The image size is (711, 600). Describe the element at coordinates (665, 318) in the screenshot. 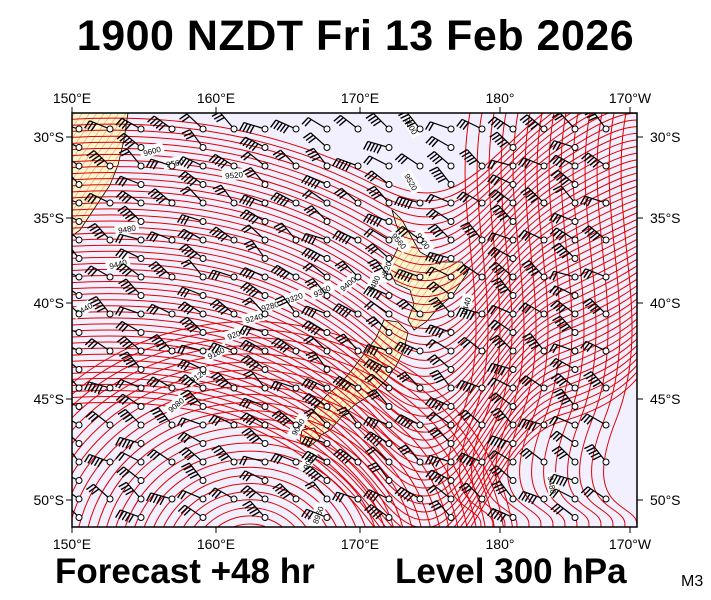

I see `right-lat-labels: 30°S 35°S 40°S 45°S 50°S` at that location.